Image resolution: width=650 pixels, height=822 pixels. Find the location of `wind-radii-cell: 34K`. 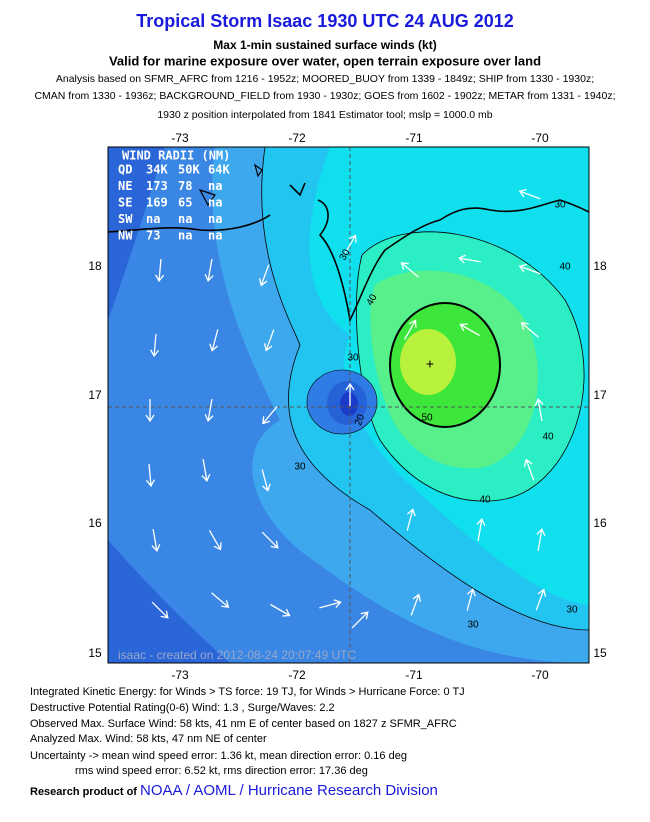

wind-radii-cell: 34K is located at coordinates (157, 170).